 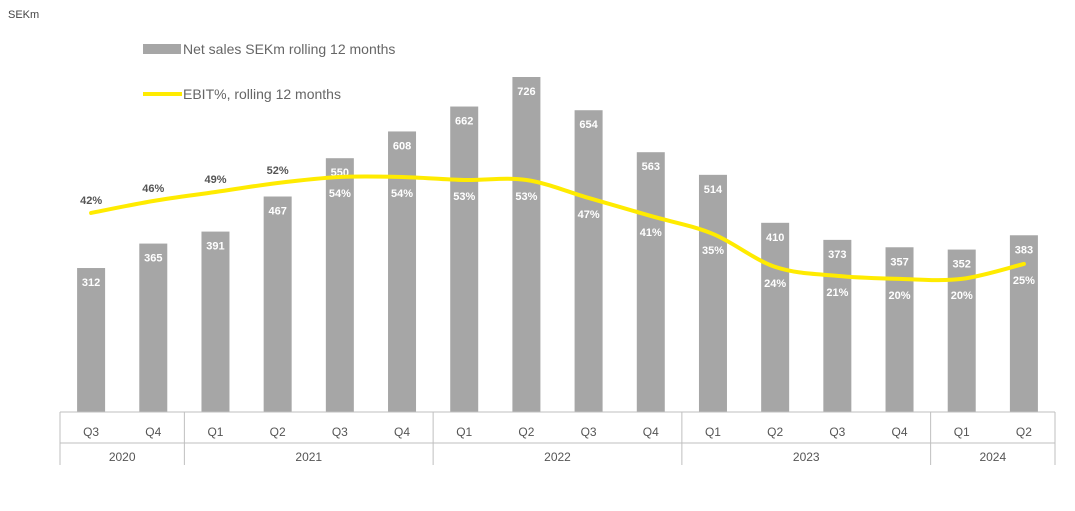 I want to click on bar-value-label: 365, so click(x=153, y=259).